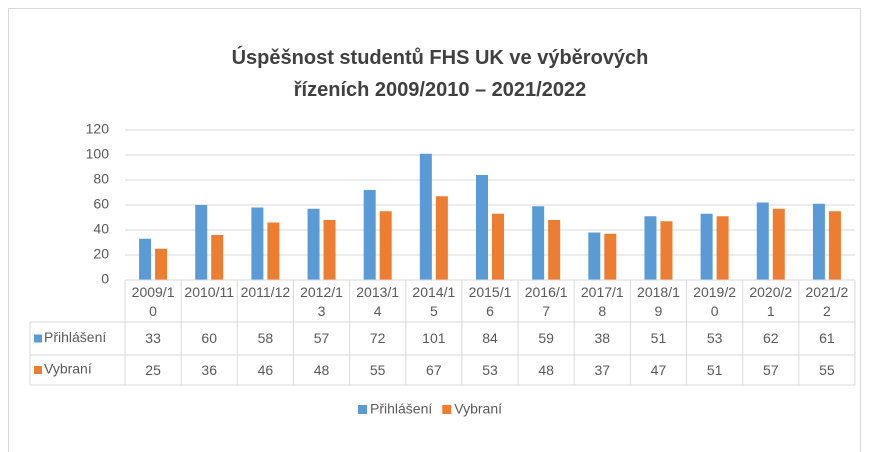 The image size is (869, 452). I want to click on table-value: 67, so click(434, 370).